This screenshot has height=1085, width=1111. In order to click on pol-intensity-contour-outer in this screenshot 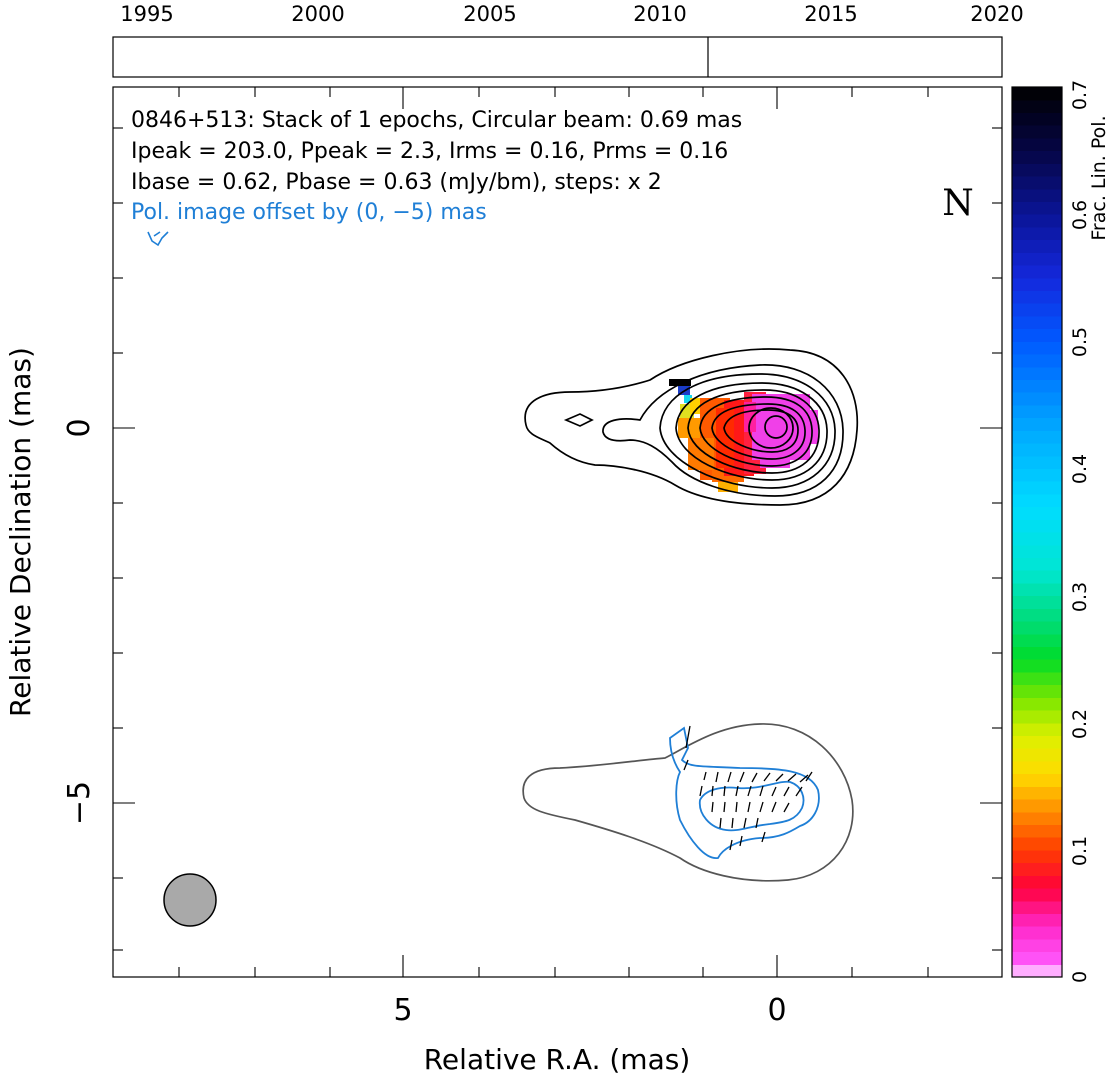, I will do `click(744, 792)`.